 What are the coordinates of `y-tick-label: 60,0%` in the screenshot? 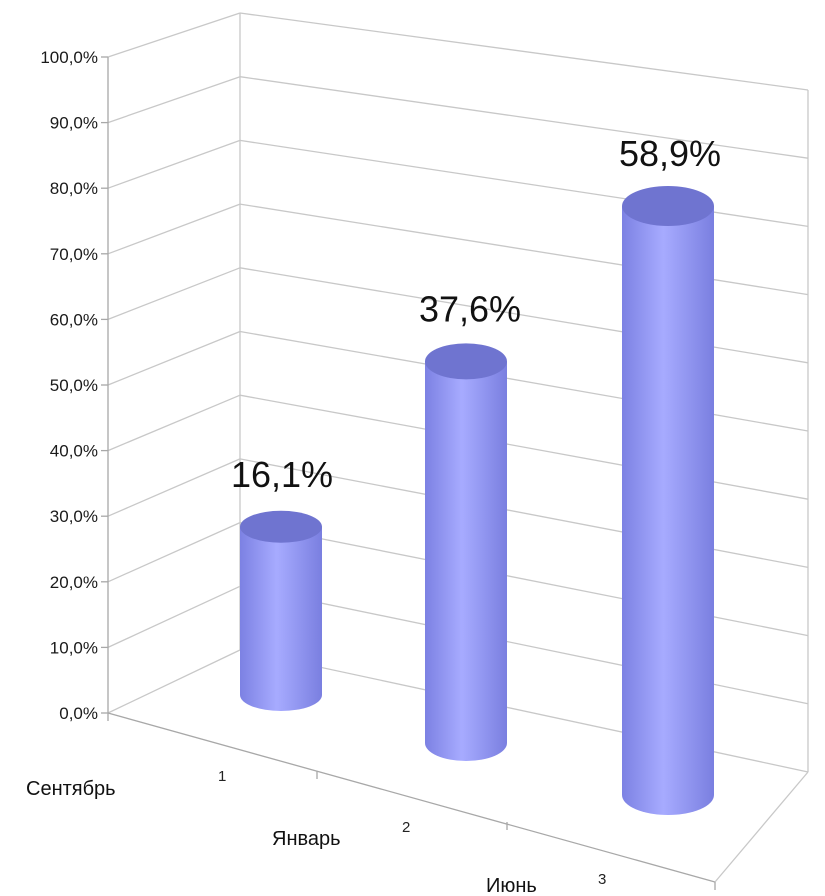 It's located at (74, 319).